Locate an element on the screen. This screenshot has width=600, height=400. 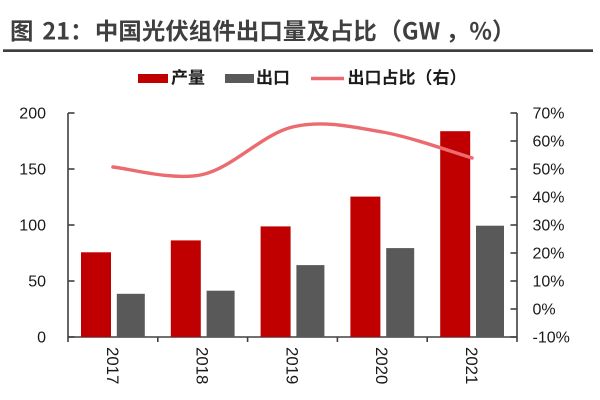
svg-text: 10% is located at coordinates (549, 282).